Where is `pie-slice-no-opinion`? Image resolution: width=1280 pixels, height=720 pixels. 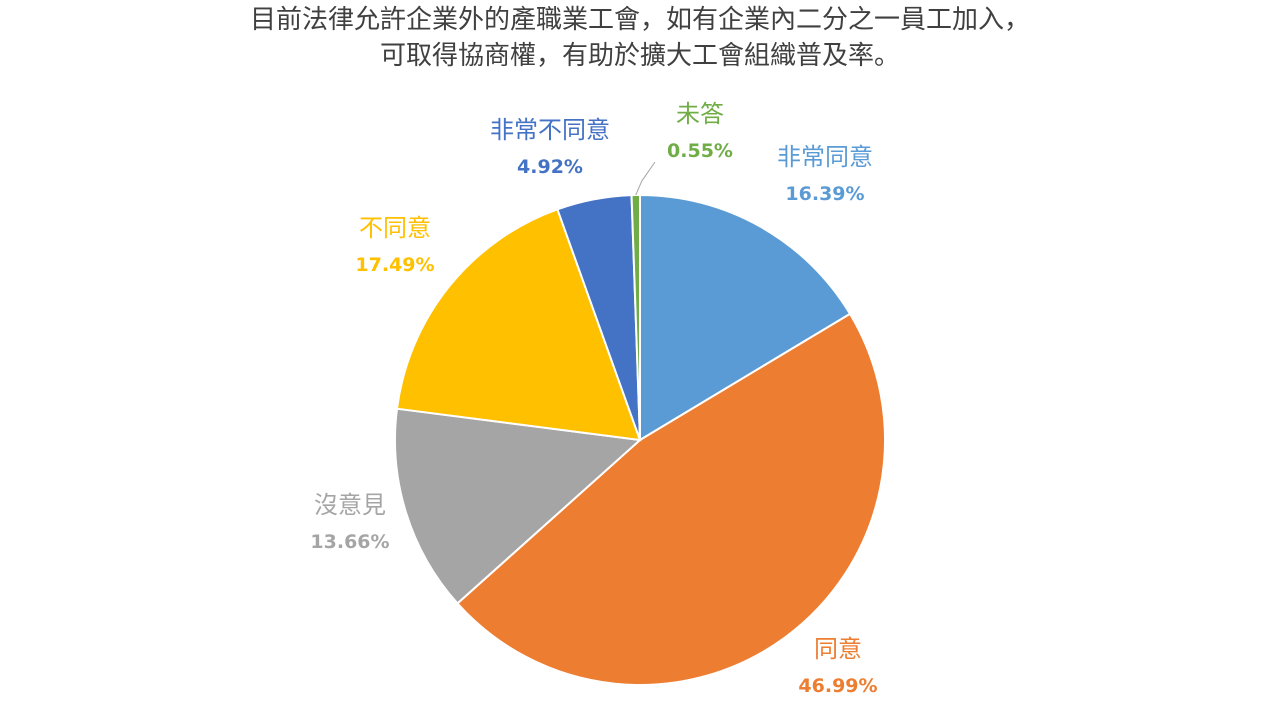 pie-slice-no-opinion is located at coordinates (518, 506).